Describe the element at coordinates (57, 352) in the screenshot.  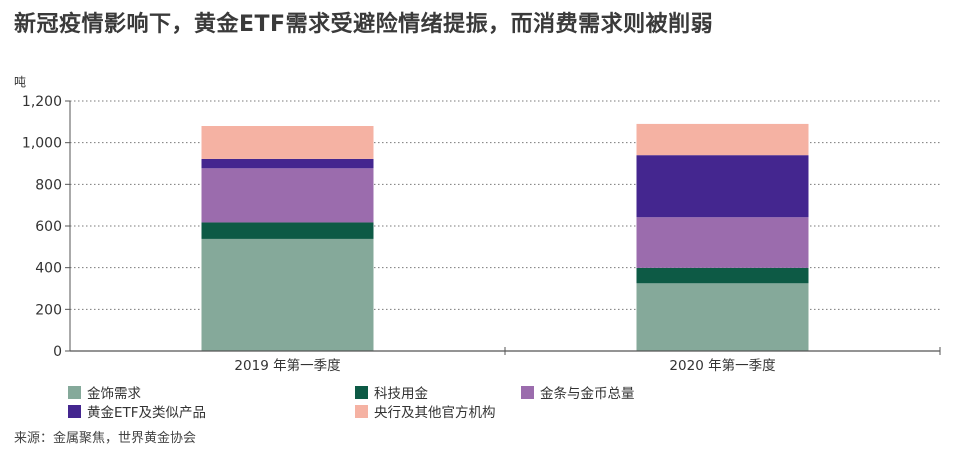
I see `y-tick-label: 0` at that location.